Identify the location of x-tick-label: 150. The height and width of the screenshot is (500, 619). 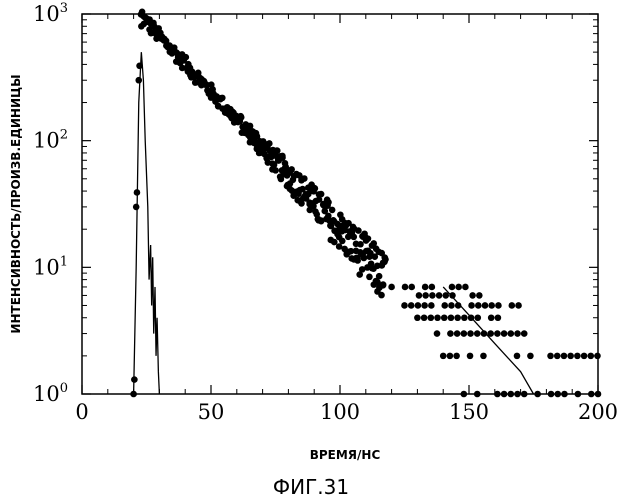
(469, 412).